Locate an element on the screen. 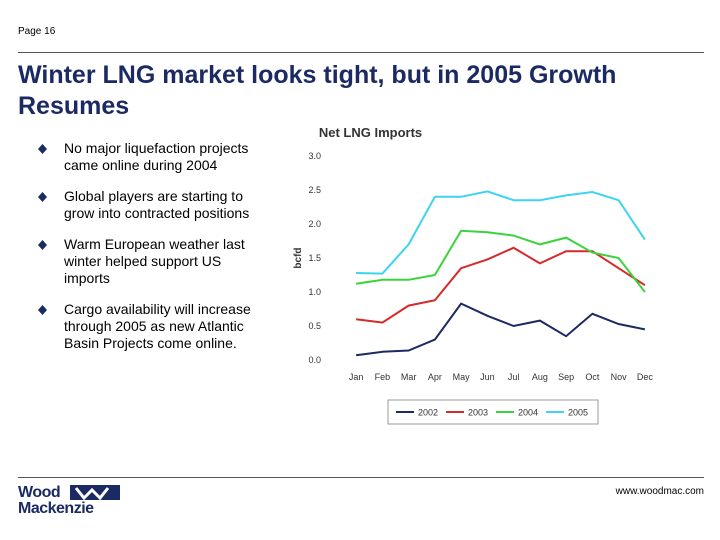 This screenshot has width=720, height=540. x-tick-label: May is located at coordinates (462, 377).